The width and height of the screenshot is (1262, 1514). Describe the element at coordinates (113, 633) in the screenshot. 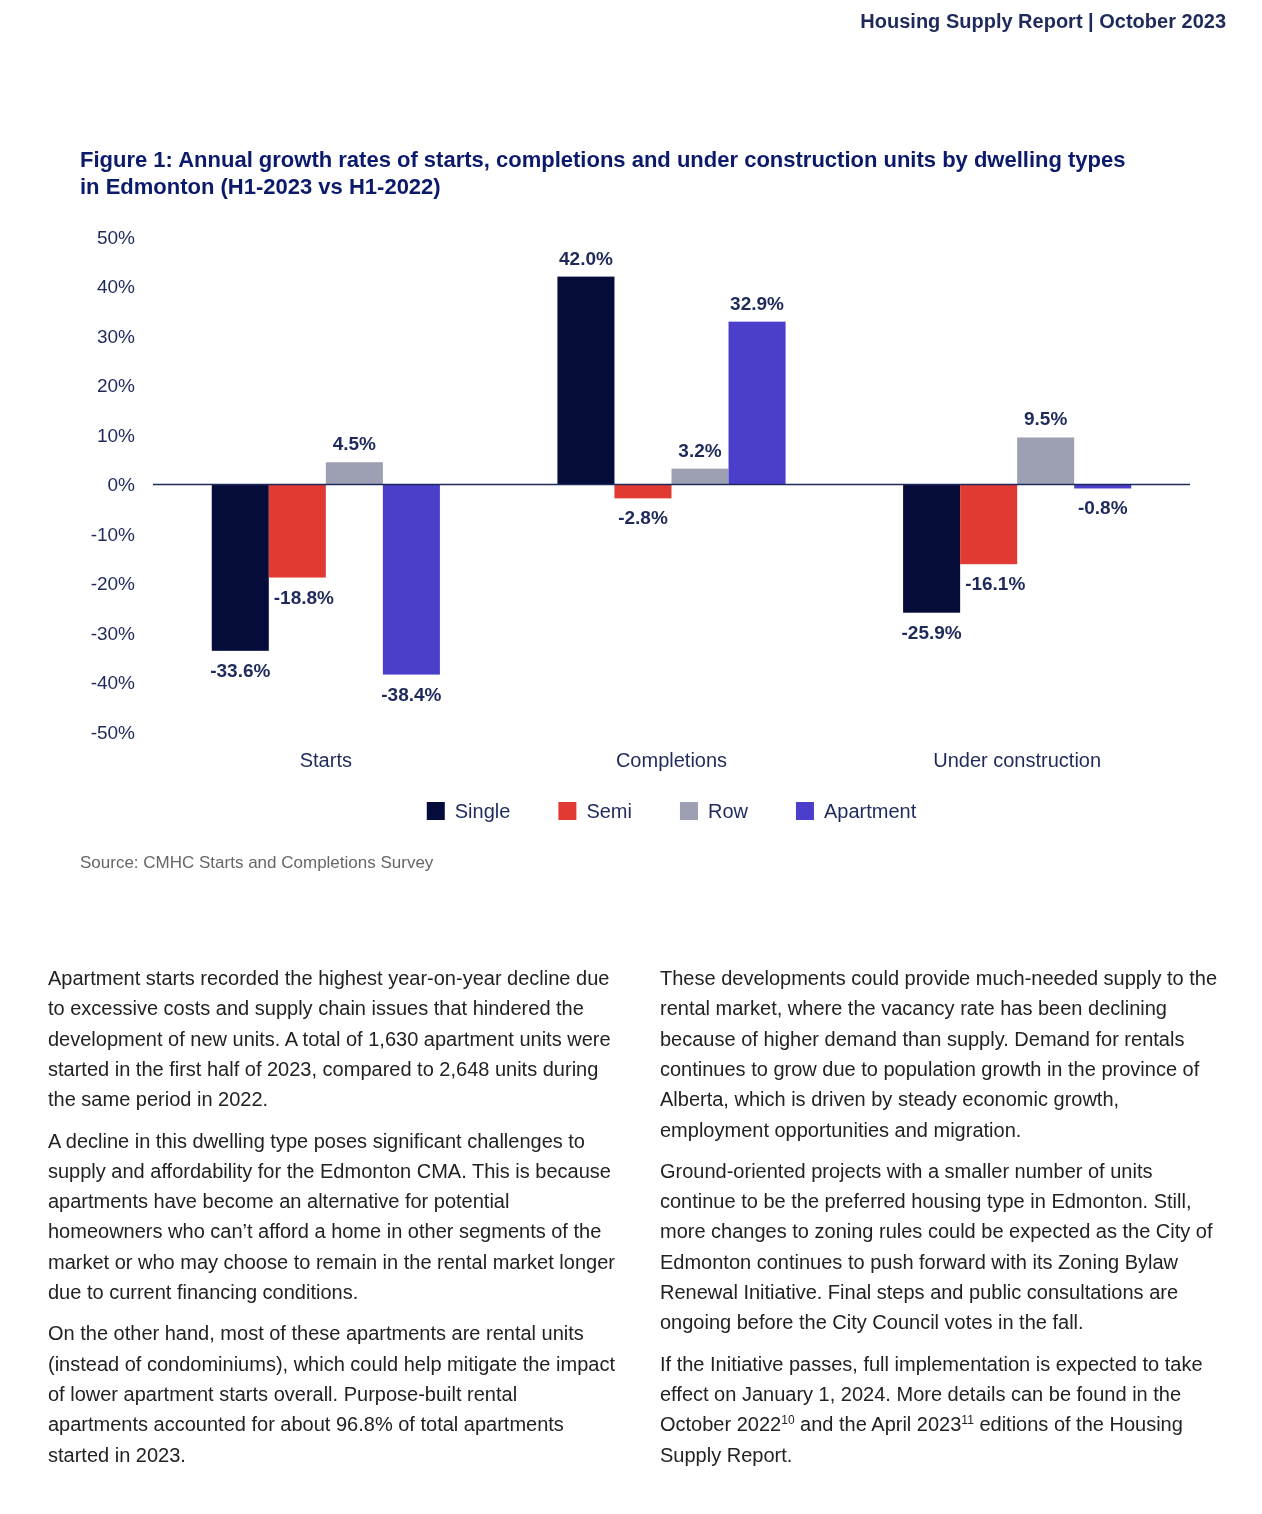

I see `y-tick-label: -30%` at that location.